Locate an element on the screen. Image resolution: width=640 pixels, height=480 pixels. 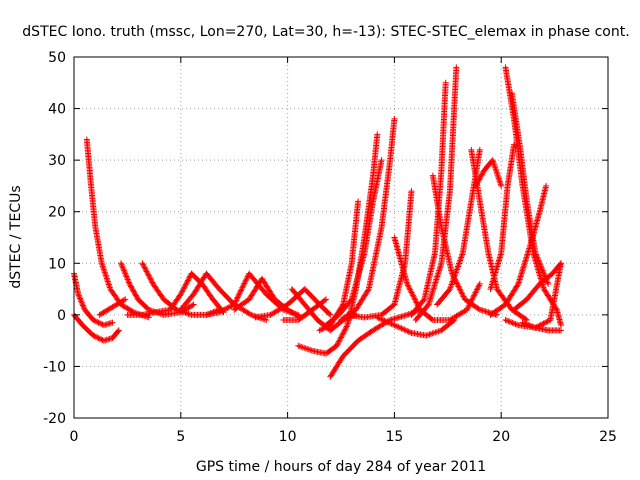
y-axis-label: dSTEC / TECUs is located at coordinates (16, 236).